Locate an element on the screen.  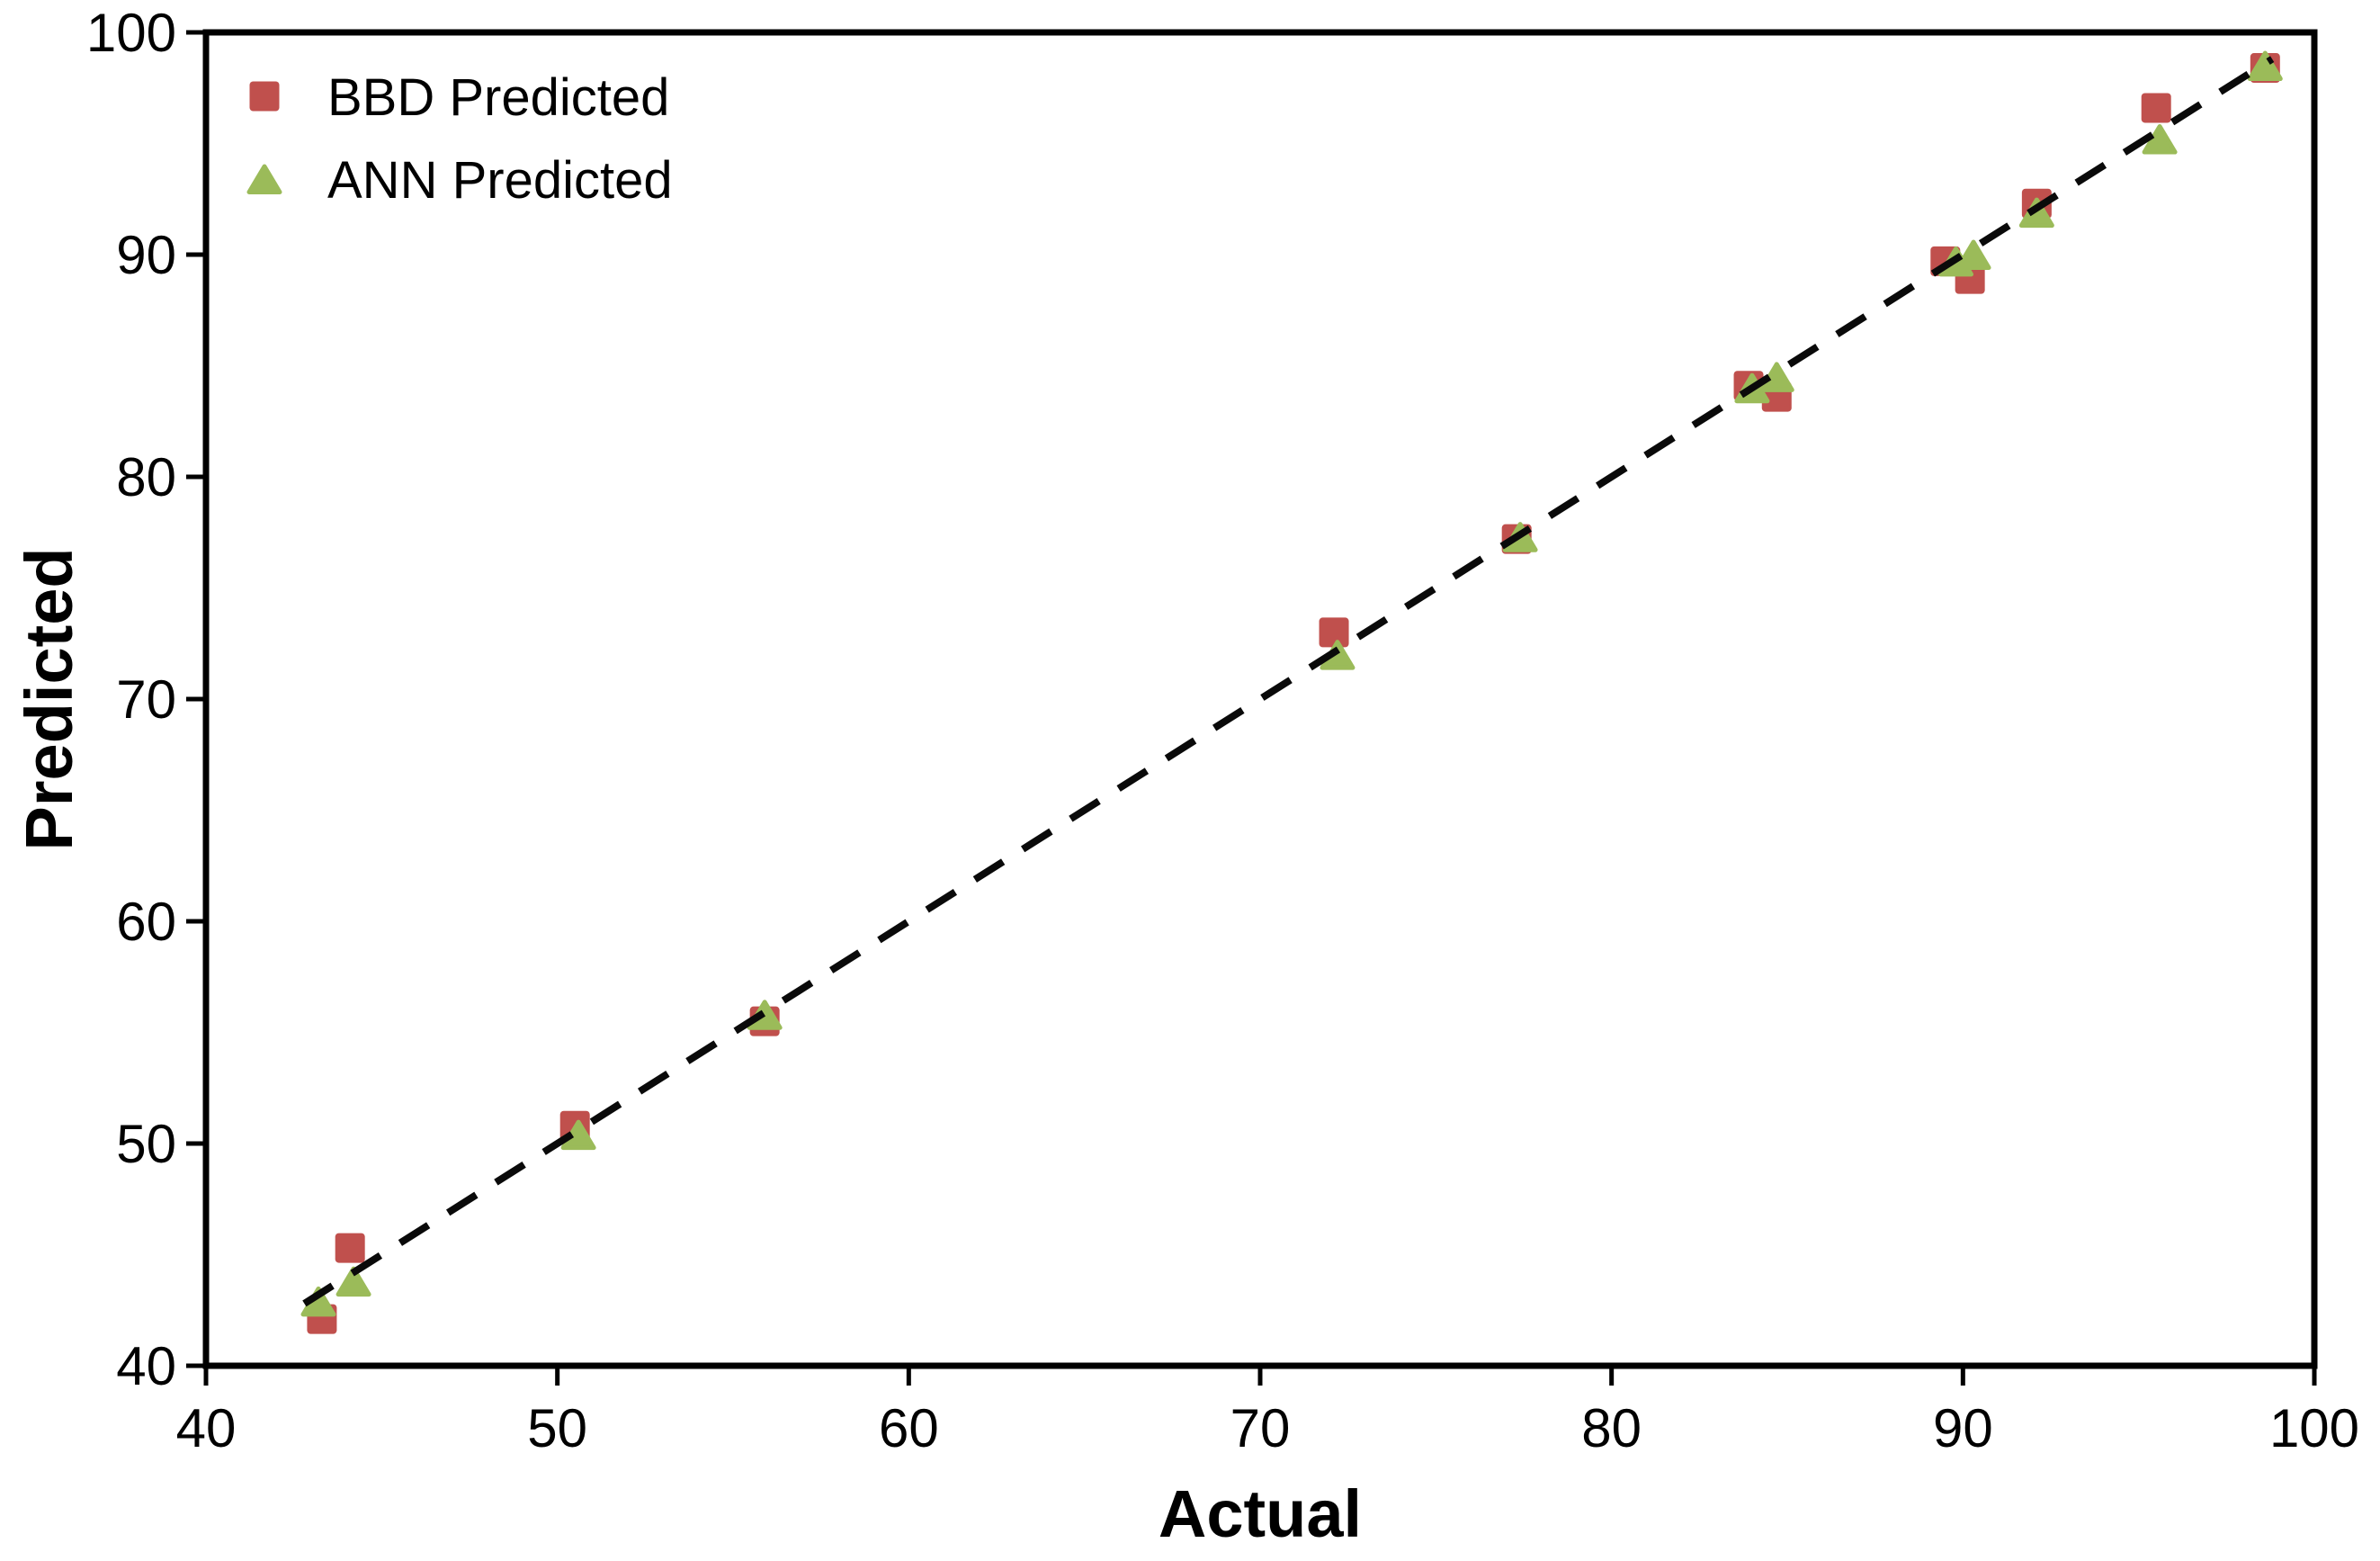
x-tick-label: 70 is located at coordinates (1260, 1428).